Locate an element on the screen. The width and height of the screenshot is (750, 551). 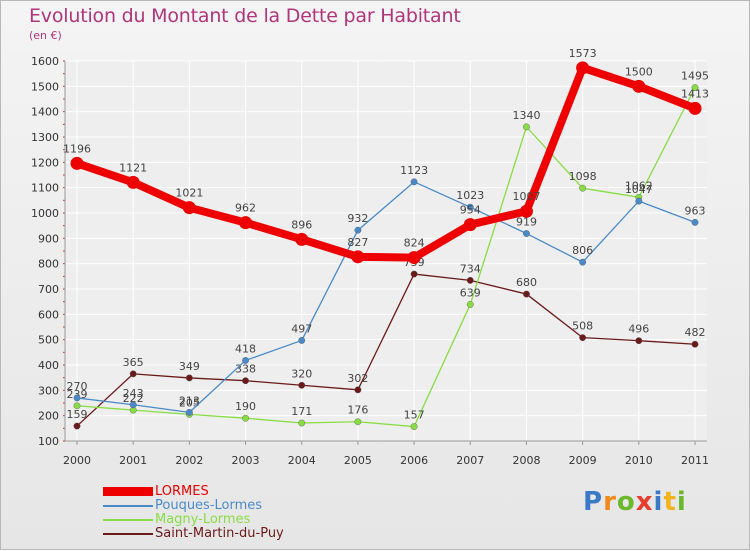
y-tick-label: 200 is located at coordinates (48, 416).